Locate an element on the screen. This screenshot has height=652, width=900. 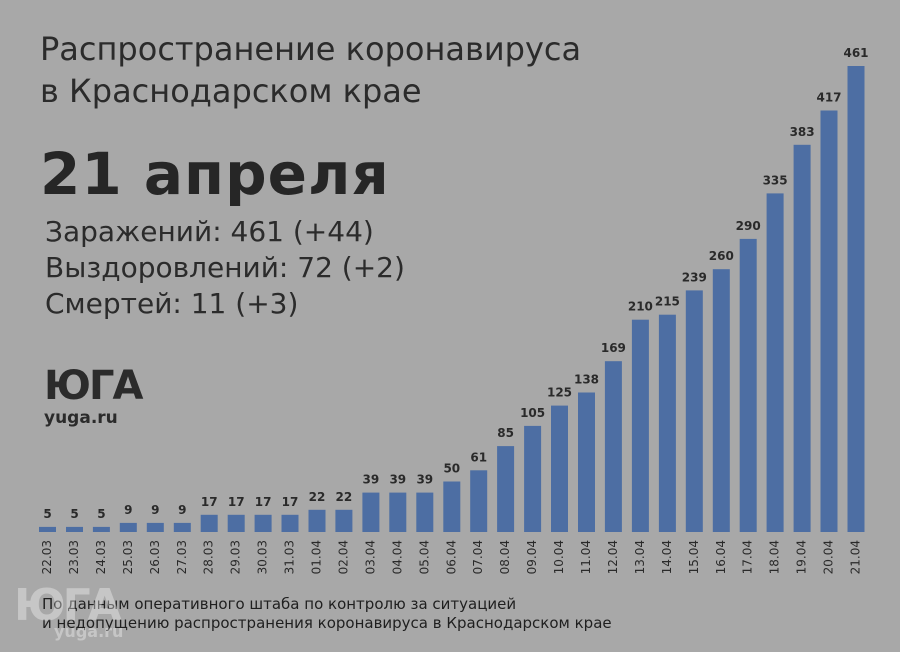
tick-label-02.04: 02.04 is located at coordinates (343, 557).